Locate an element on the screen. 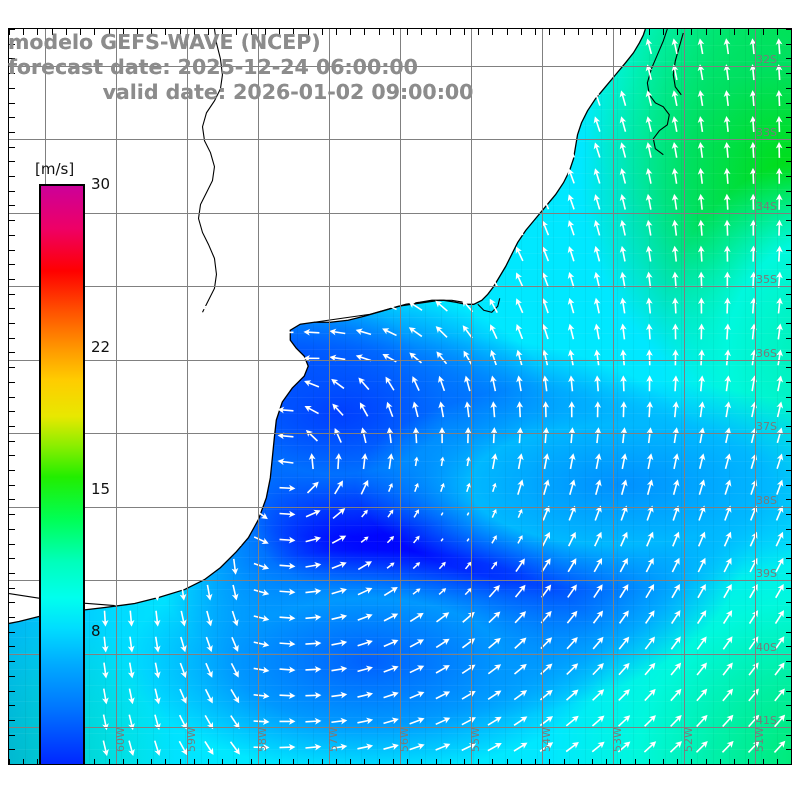 This screenshot has height=800, width=800. top-axis-ticks is located at coordinates (400, 34).